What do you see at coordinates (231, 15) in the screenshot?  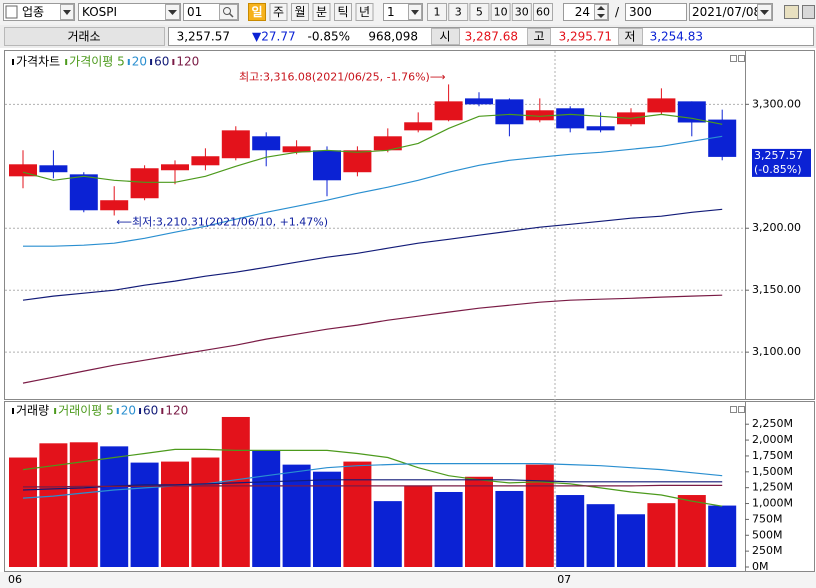 I see `search-icon` at bounding box center [231, 15].